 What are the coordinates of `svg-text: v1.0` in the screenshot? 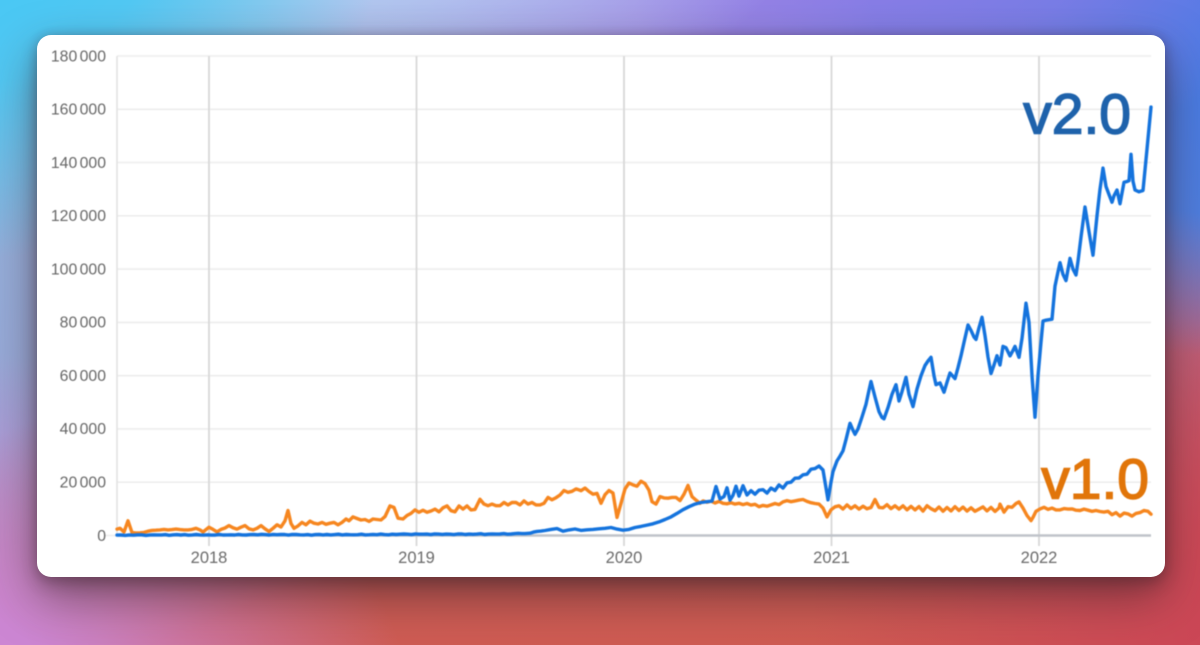 It's located at (1095, 480).